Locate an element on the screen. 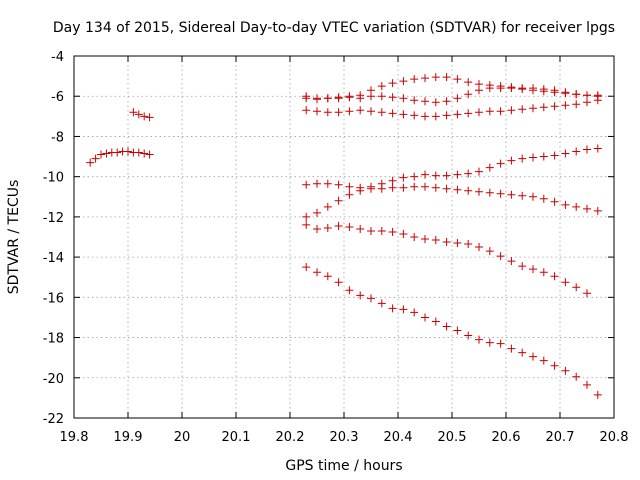 This screenshot has width=640, height=480. x-tick-label: 20.5 is located at coordinates (452, 437).